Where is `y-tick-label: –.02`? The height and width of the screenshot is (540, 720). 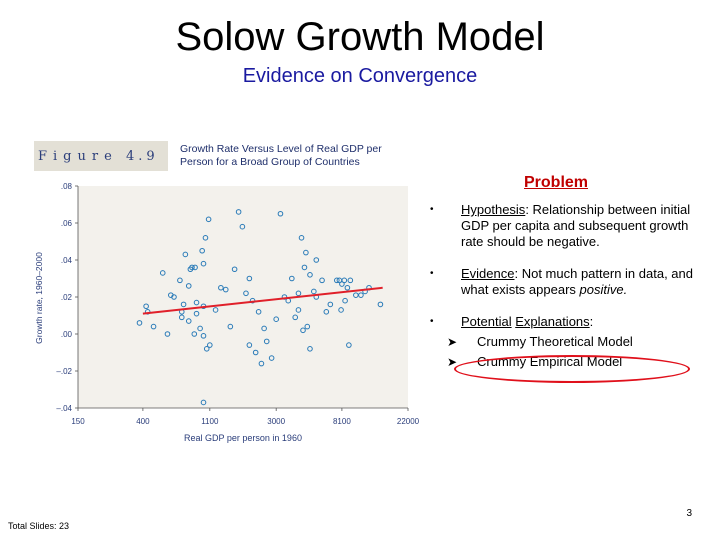 y-tick-label: –.02 is located at coordinates (64, 371).